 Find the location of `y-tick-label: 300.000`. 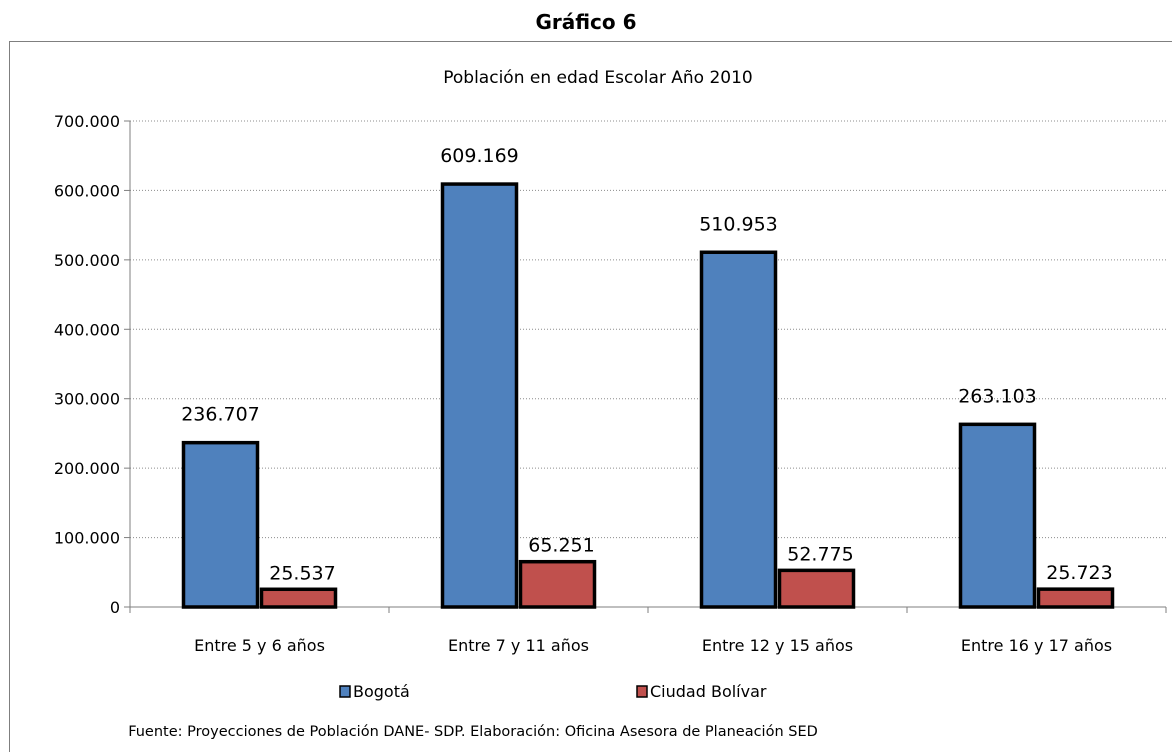

y-tick-label: 300.000 is located at coordinates (87, 399).